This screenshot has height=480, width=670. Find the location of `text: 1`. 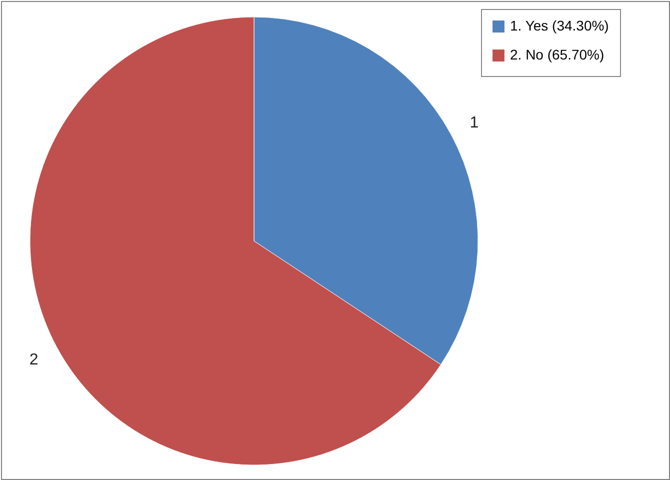

text: 1 is located at coordinates (474, 123).